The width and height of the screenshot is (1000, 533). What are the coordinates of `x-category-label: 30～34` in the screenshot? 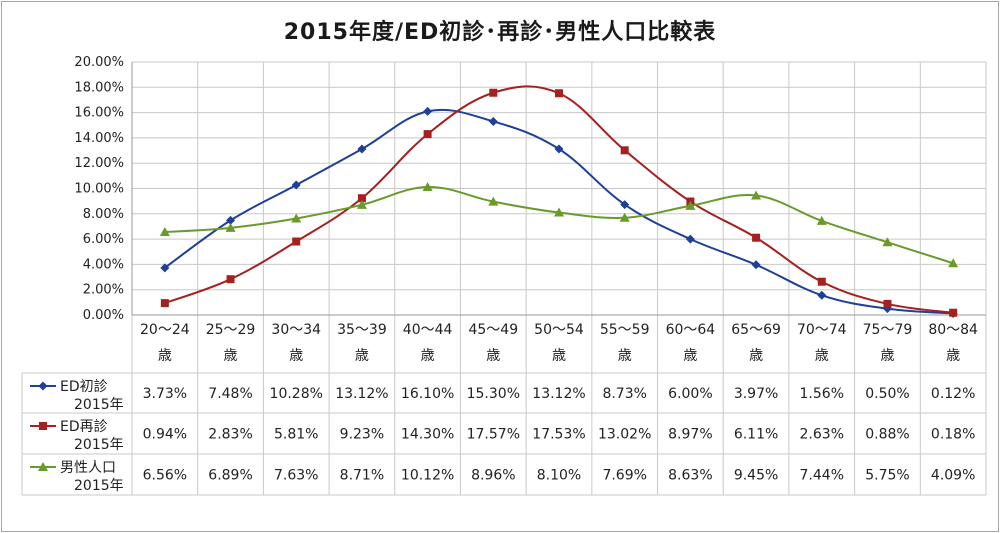 It's located at (296, 330).